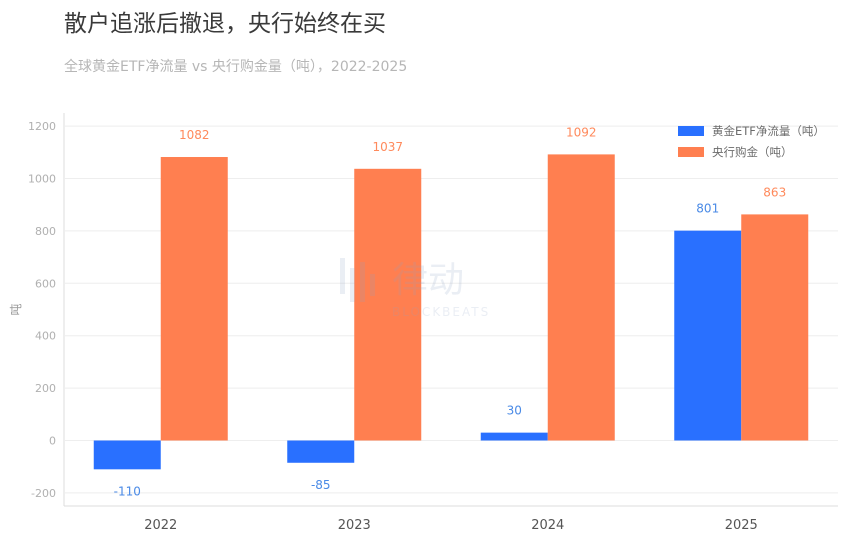  What do you see at coordinates (768, 131) in the screenshot?
I see `legend-label-etf: 黄金ETF净流量（吨）` at bounding box center [768, 131].